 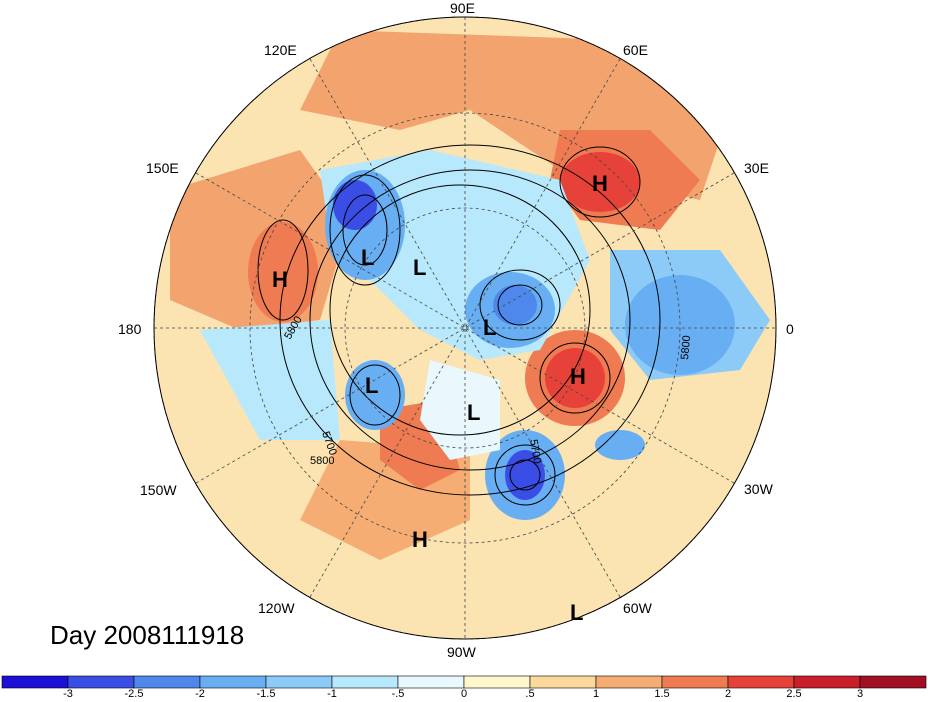 I want to click on colorbar-tick-label: -.5, so click(x=398, y=694).